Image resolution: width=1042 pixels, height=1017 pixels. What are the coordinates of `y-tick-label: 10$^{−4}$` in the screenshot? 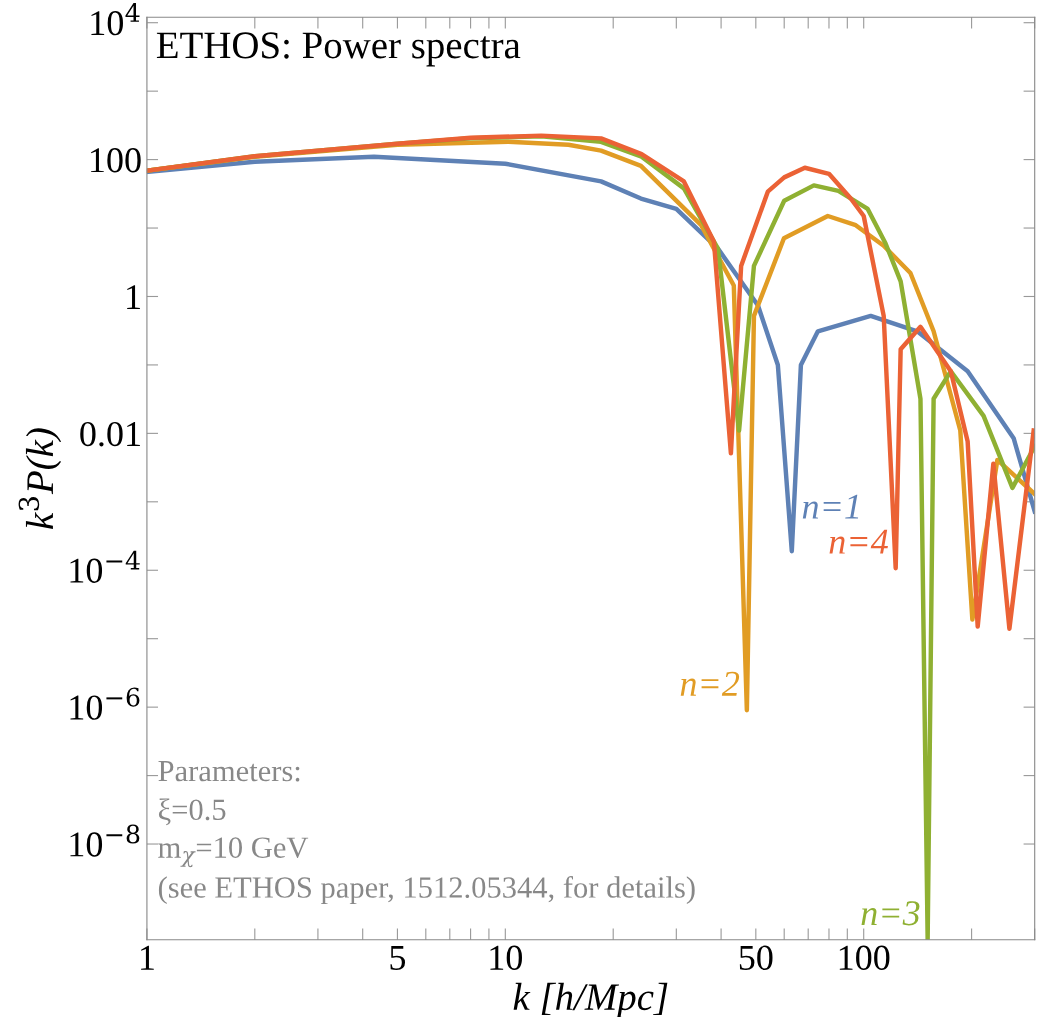 It's located at (105, 566).